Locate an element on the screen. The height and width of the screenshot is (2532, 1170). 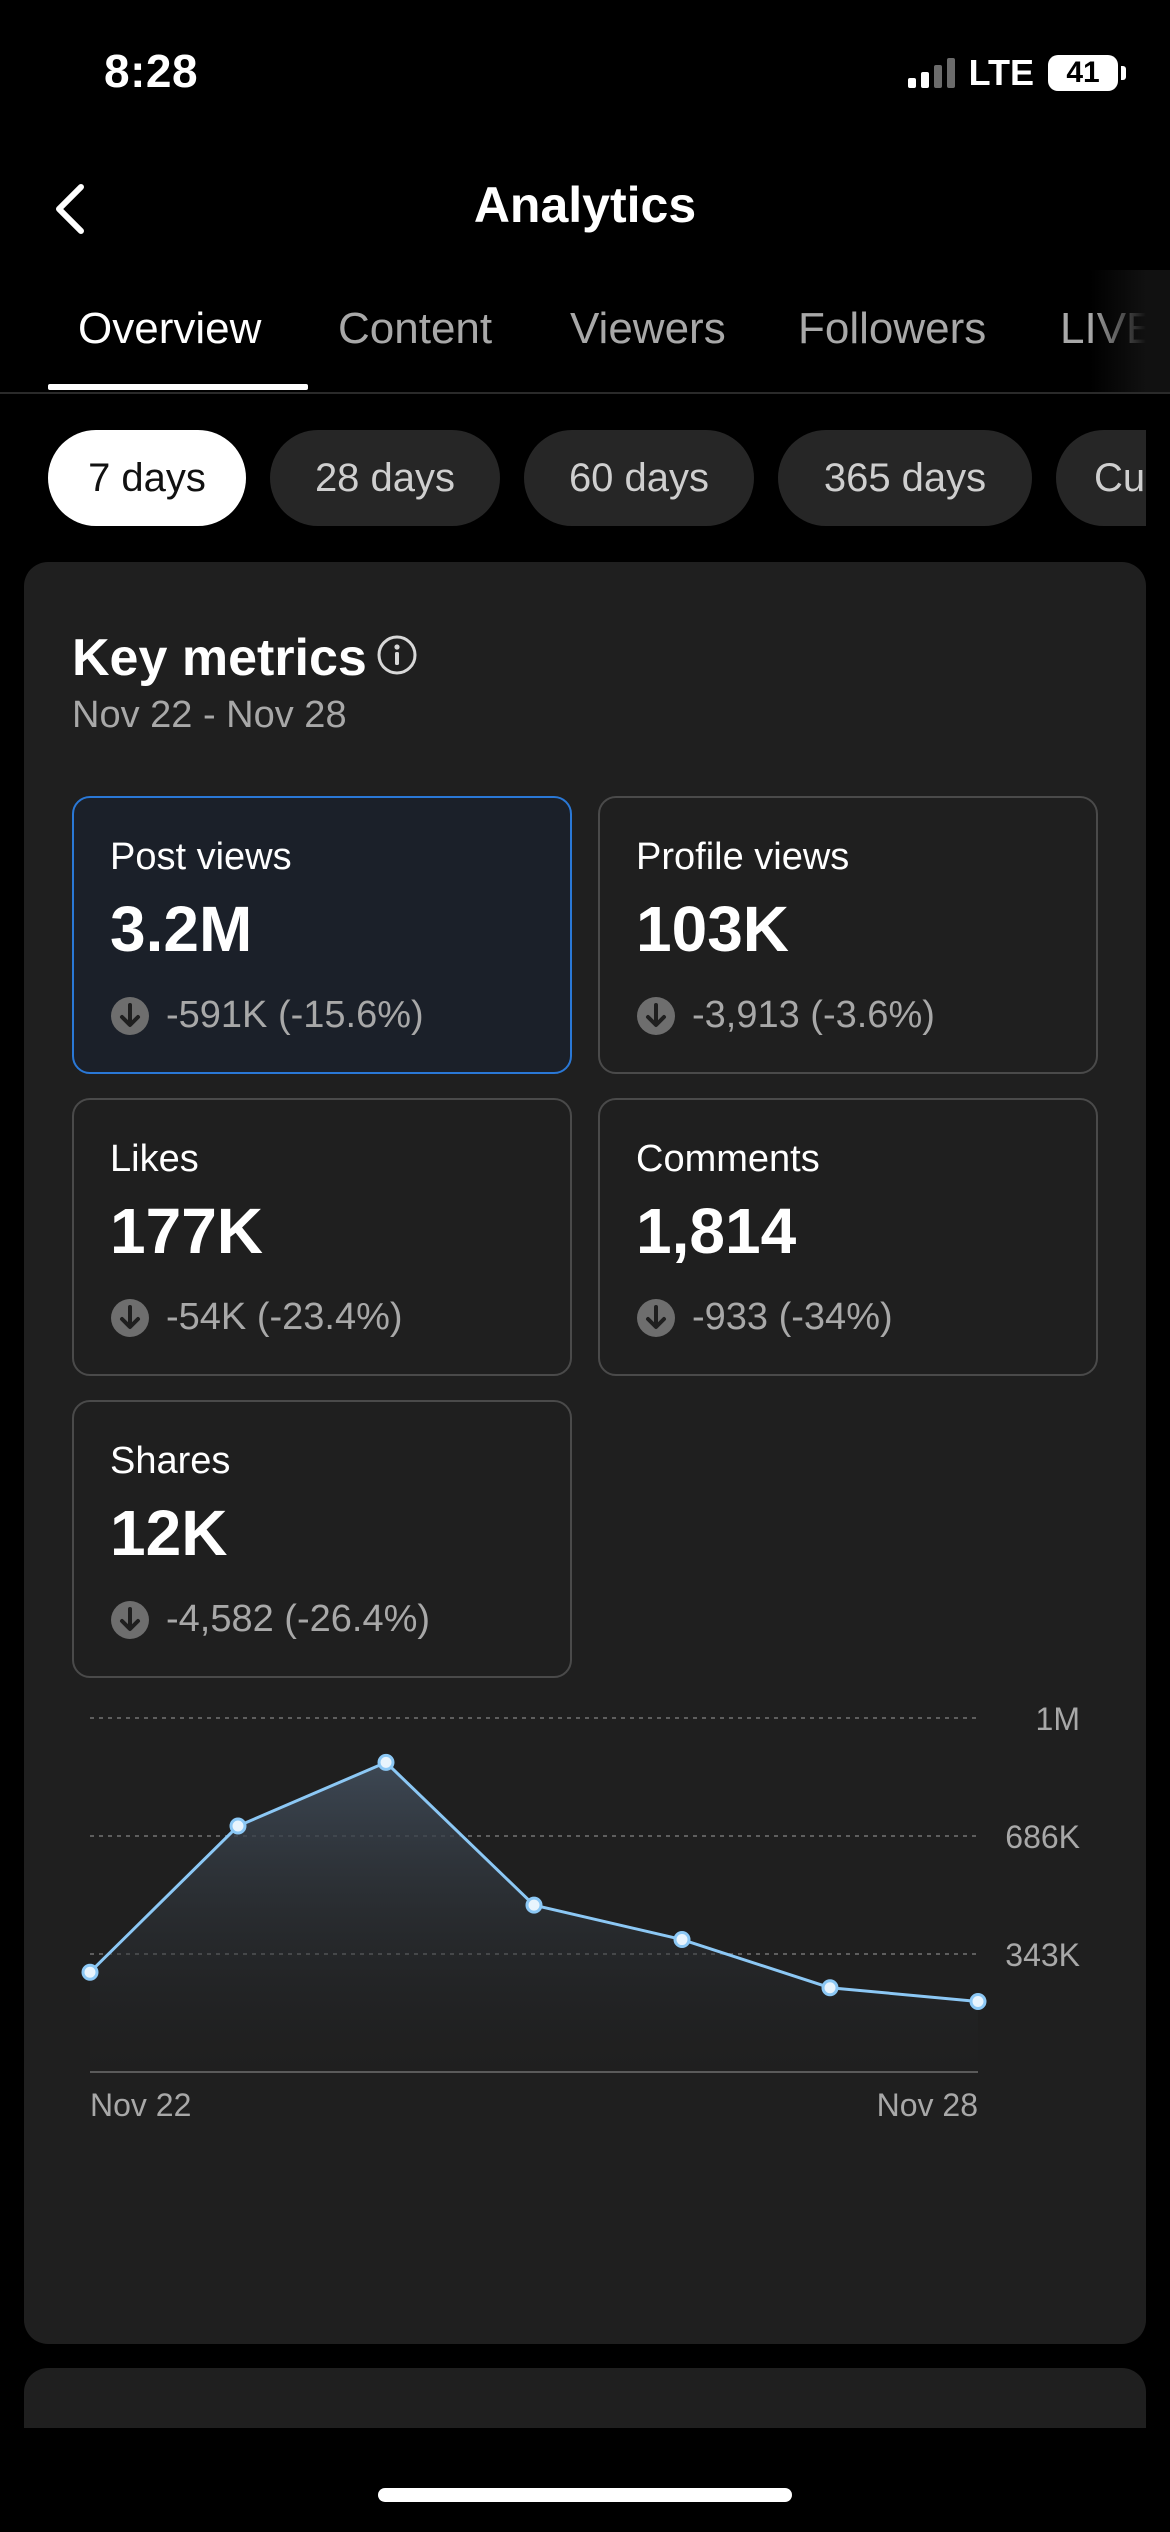
status-time: 8:28 is located at coordinates (151, 71).